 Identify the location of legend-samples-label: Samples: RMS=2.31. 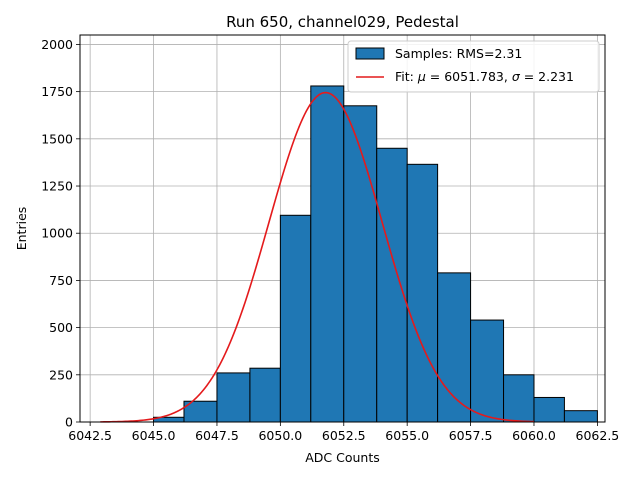
(458, 53).